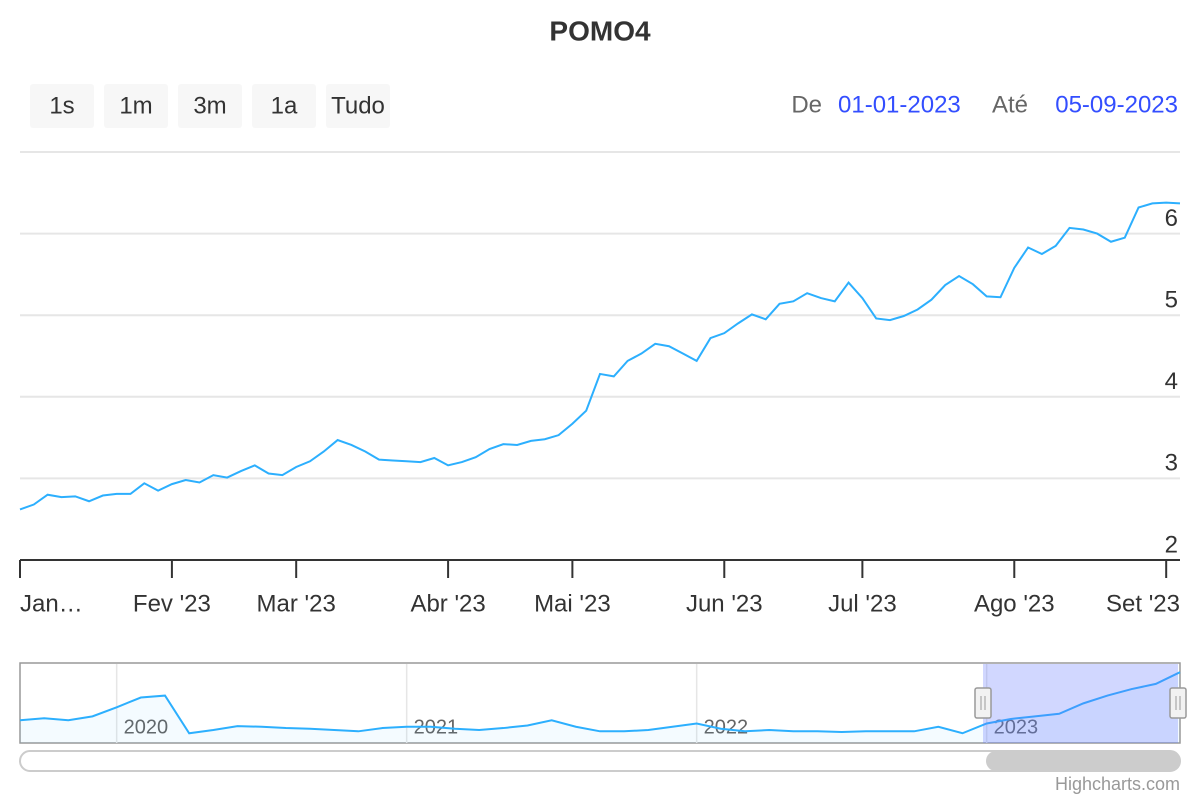 The image size is (1200, 800). What do you see at coordinates (1171, 300) in the screenshot?
I see `y-tick-label: 5` at bounding box center [1171, 300].